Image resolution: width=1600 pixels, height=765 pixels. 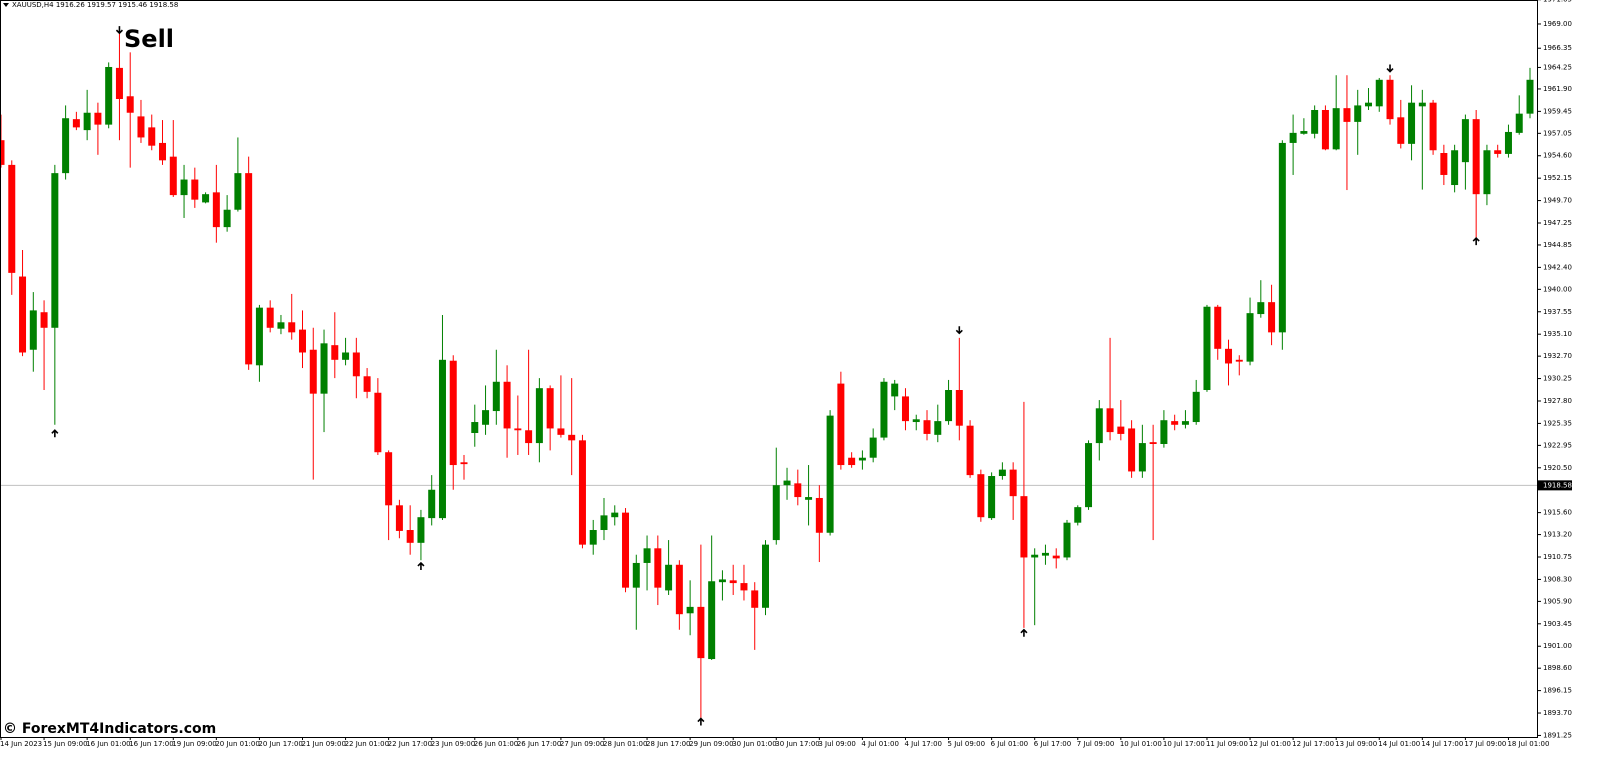 What do you see at coordinates (453, 744) in the screenshot?
I see `x-tick-label: 23 Jun 09:00` at bounding box center [453, 744].